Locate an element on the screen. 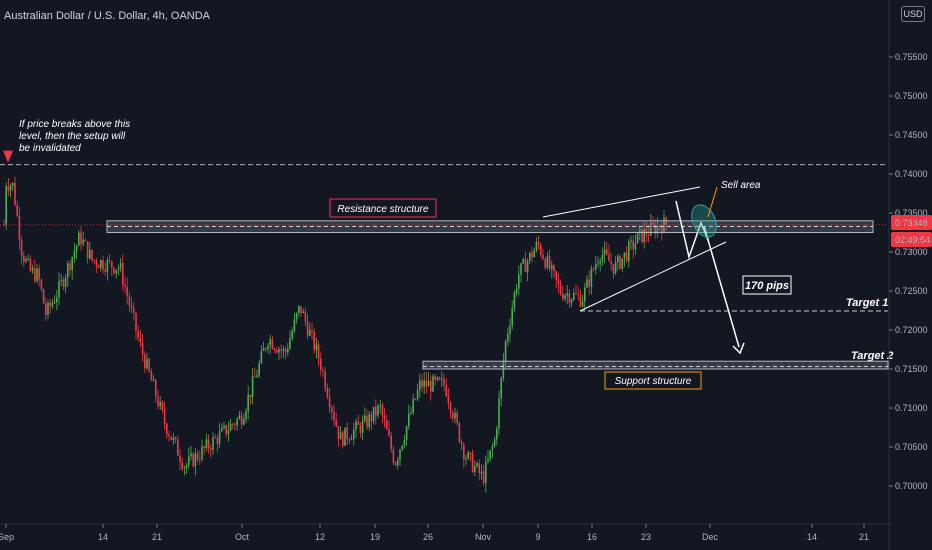  price-axis-label: 0.70500 is located at coordinates (911, 447).